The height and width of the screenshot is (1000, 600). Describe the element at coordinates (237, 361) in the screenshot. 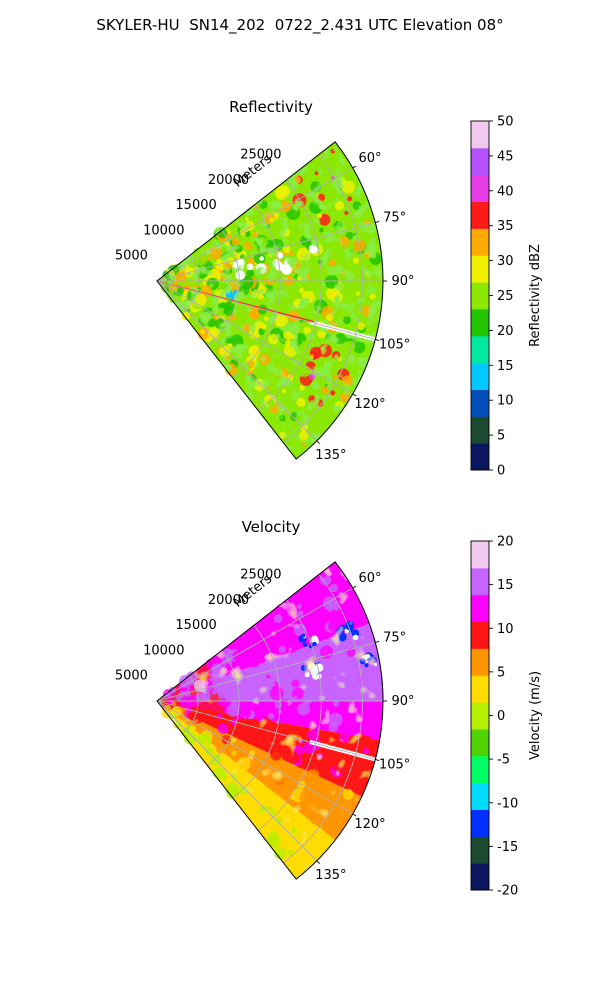

I see `azimuth-gridline` at that location.